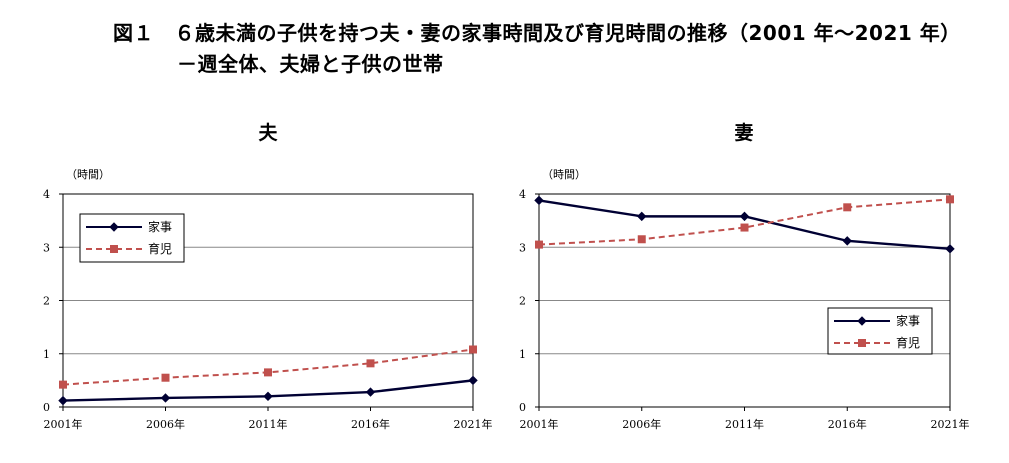 The image size is (1009, 463). Describe the element at coordinates (743, 132) in the screenshot. I see `chart-title: 妻` at that location.